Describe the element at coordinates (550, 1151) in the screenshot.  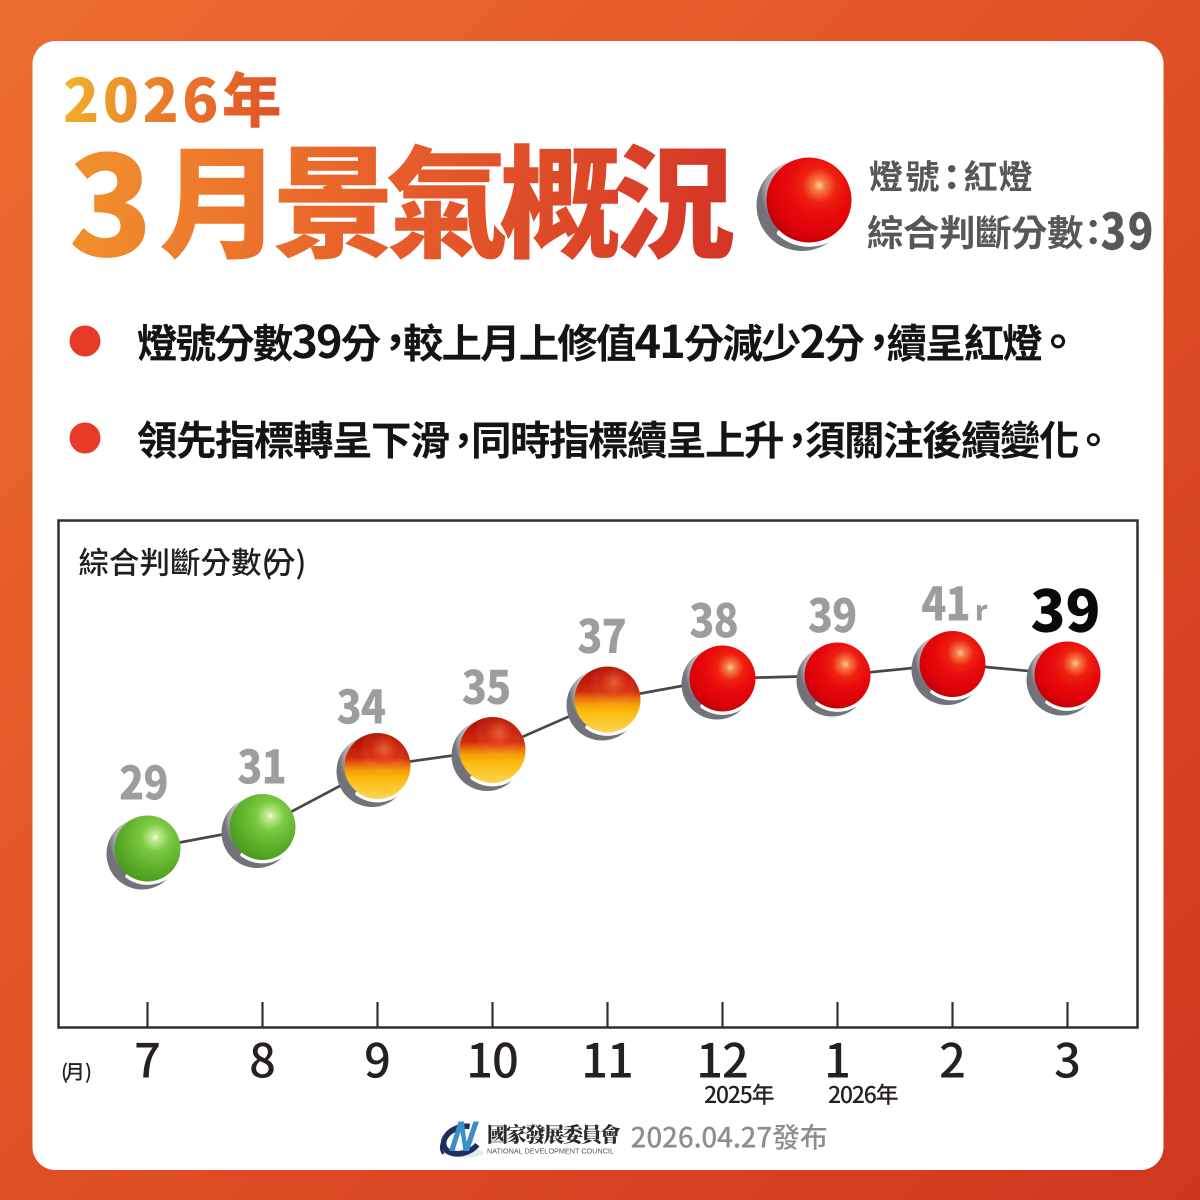
I see `svg-text: NATIONAL DEVELOPMENT COUNCIL` at that location.